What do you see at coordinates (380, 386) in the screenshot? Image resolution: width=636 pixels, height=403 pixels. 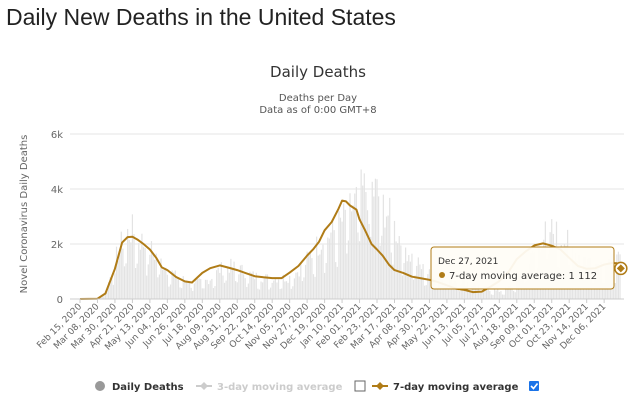 I see `7-day-legend-diamond` at bounding box center [380, 386].